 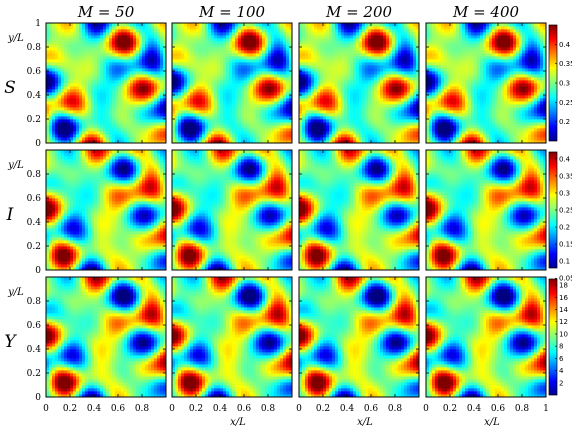 What do you see at coordinates (564, 262) in the screenshot?
I see `colorbar-tick-label: 0.1` at bounding box center [564, 262].